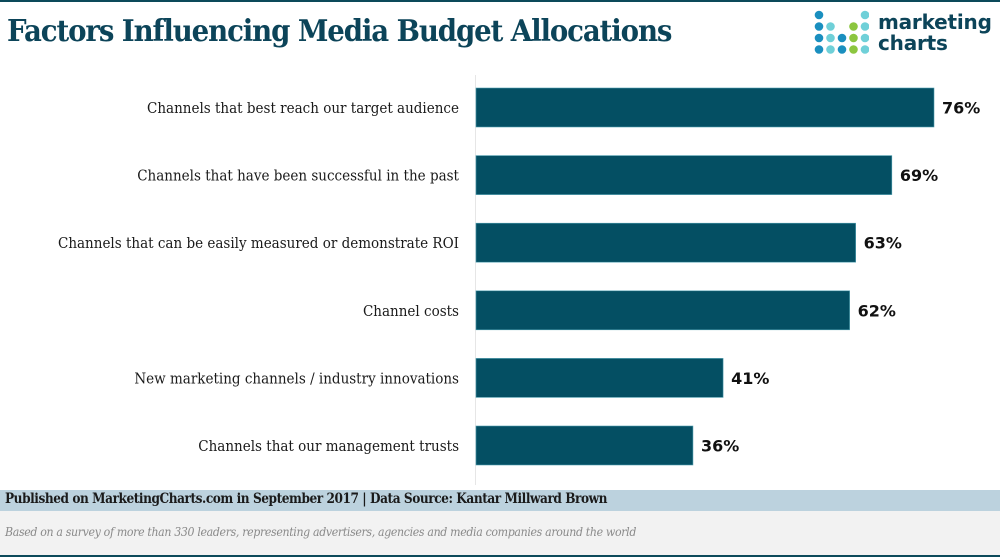  Describe the element at coordinates (877, 310) in the screenshot. I see `data-label: 62%` at that location.